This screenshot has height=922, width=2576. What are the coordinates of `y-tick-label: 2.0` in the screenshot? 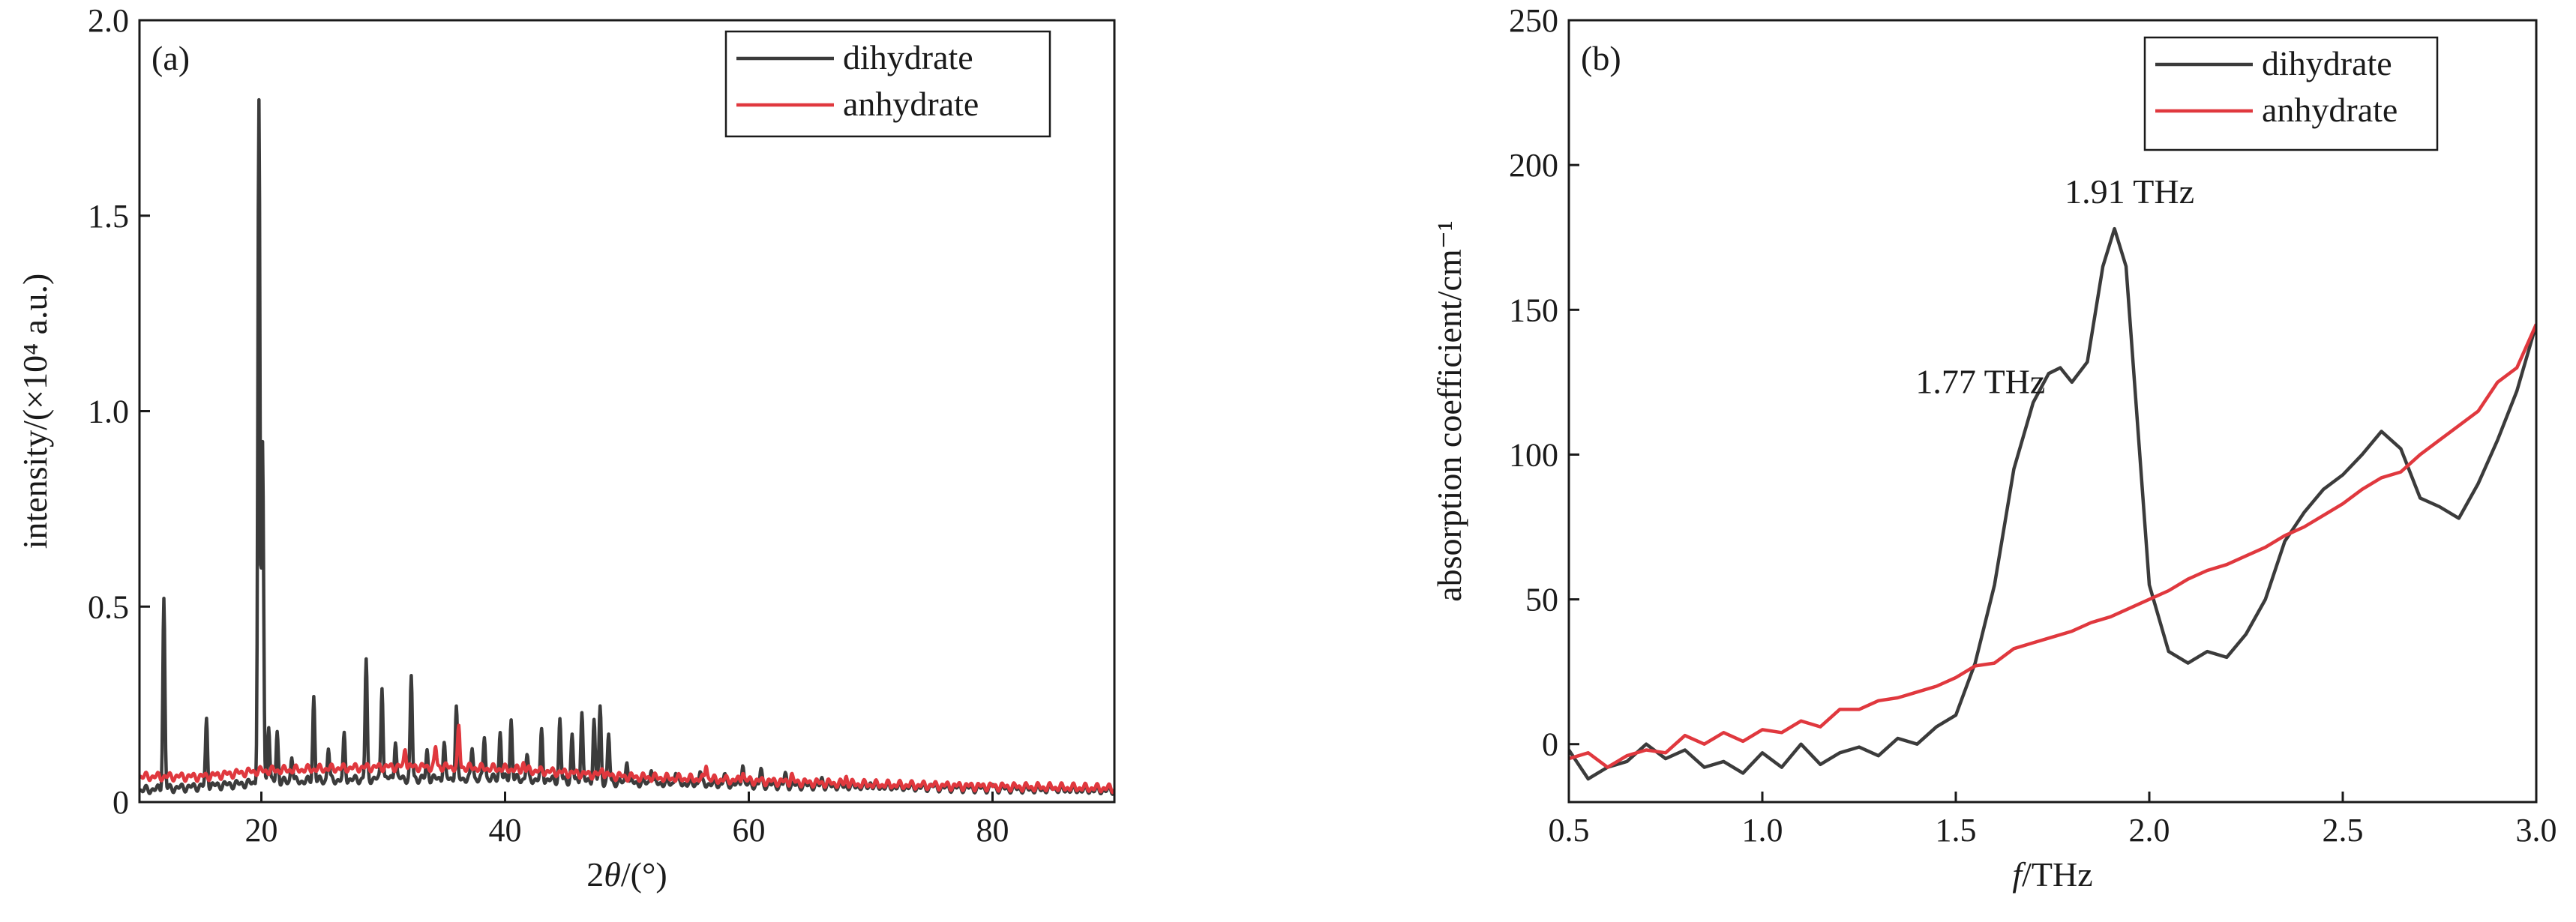 It's located at (109, 21).